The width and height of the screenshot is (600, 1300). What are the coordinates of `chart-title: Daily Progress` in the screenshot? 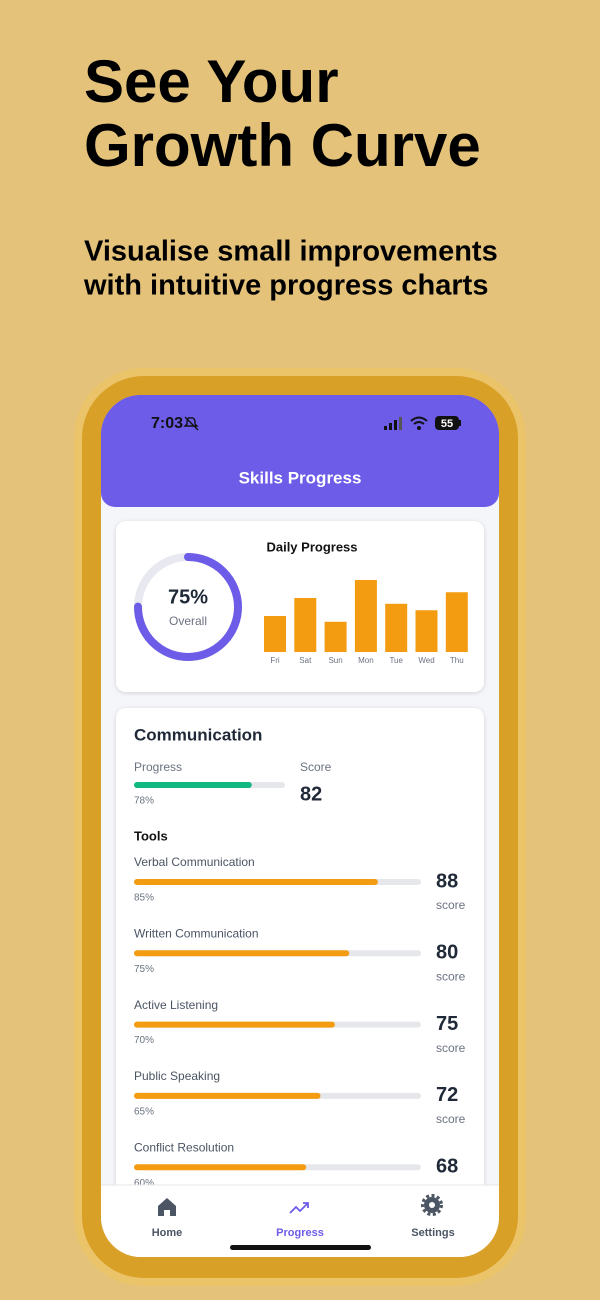 It's located at (311, 546).